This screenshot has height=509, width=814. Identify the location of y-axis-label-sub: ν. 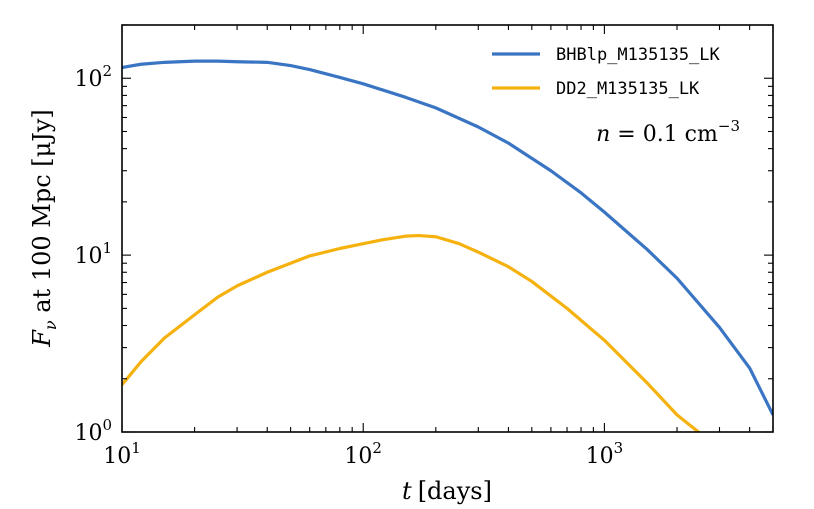
(50, 325).